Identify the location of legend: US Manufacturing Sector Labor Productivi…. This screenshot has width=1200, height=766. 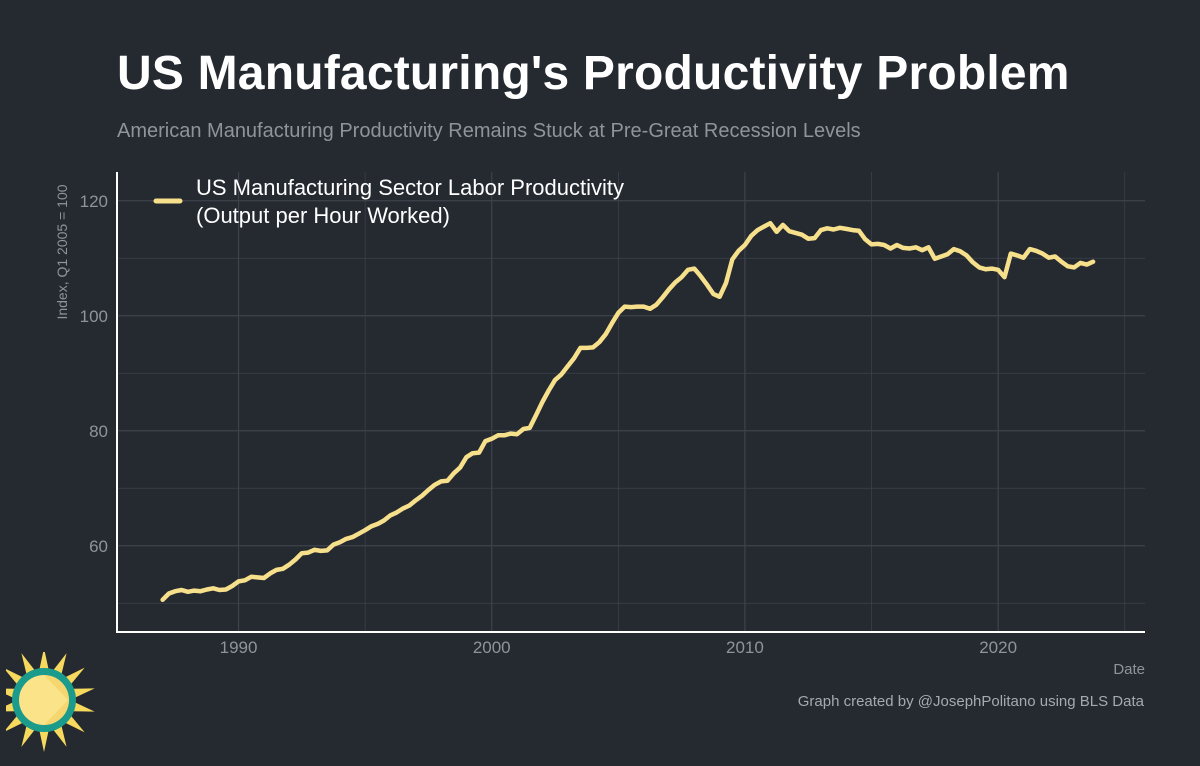
(388, 201).